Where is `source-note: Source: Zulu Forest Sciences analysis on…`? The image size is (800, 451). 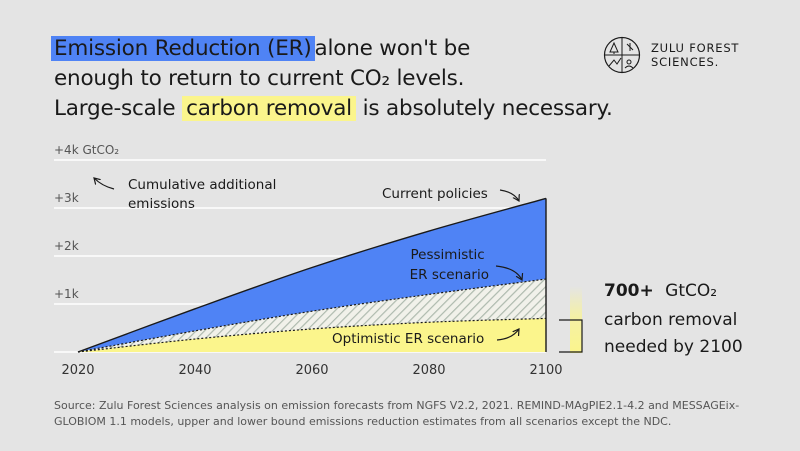
source-note: Source: Zulu Forest Sciences analysis on… is located at coordinates (397, 413).